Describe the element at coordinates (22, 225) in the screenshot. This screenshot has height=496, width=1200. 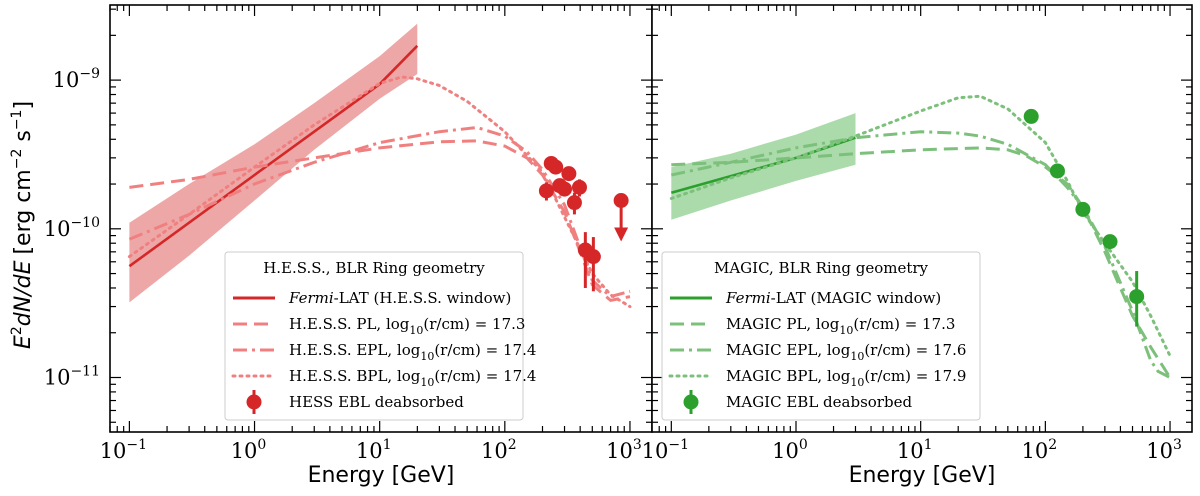
I see `y-axis-title: E2dN/dE[erg cm−2 s−1]` at that location.